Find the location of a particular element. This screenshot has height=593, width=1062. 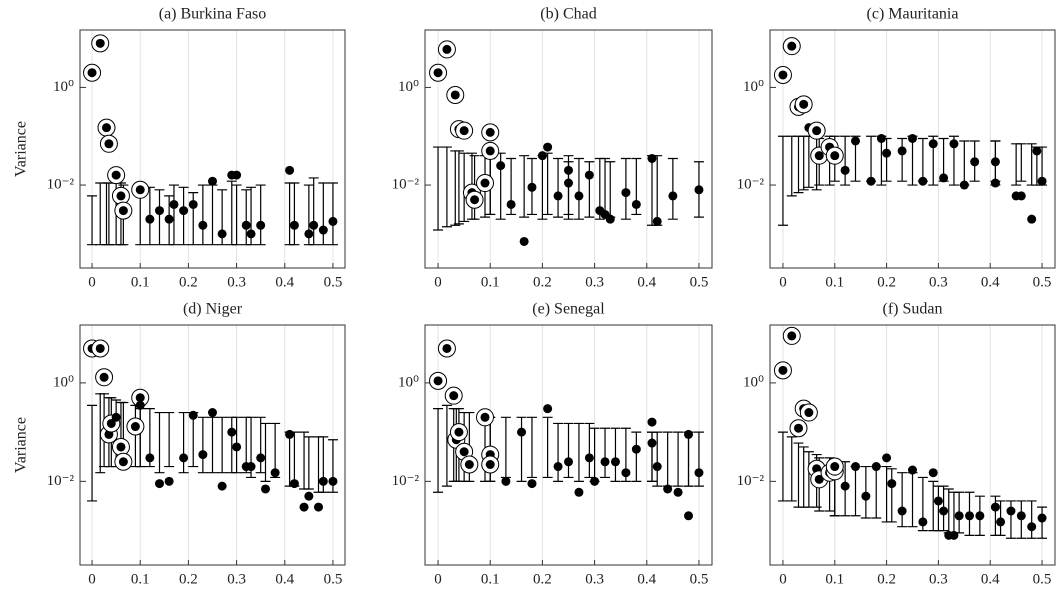

panel-title: (d) Niger is located at coordinates (213, 309).